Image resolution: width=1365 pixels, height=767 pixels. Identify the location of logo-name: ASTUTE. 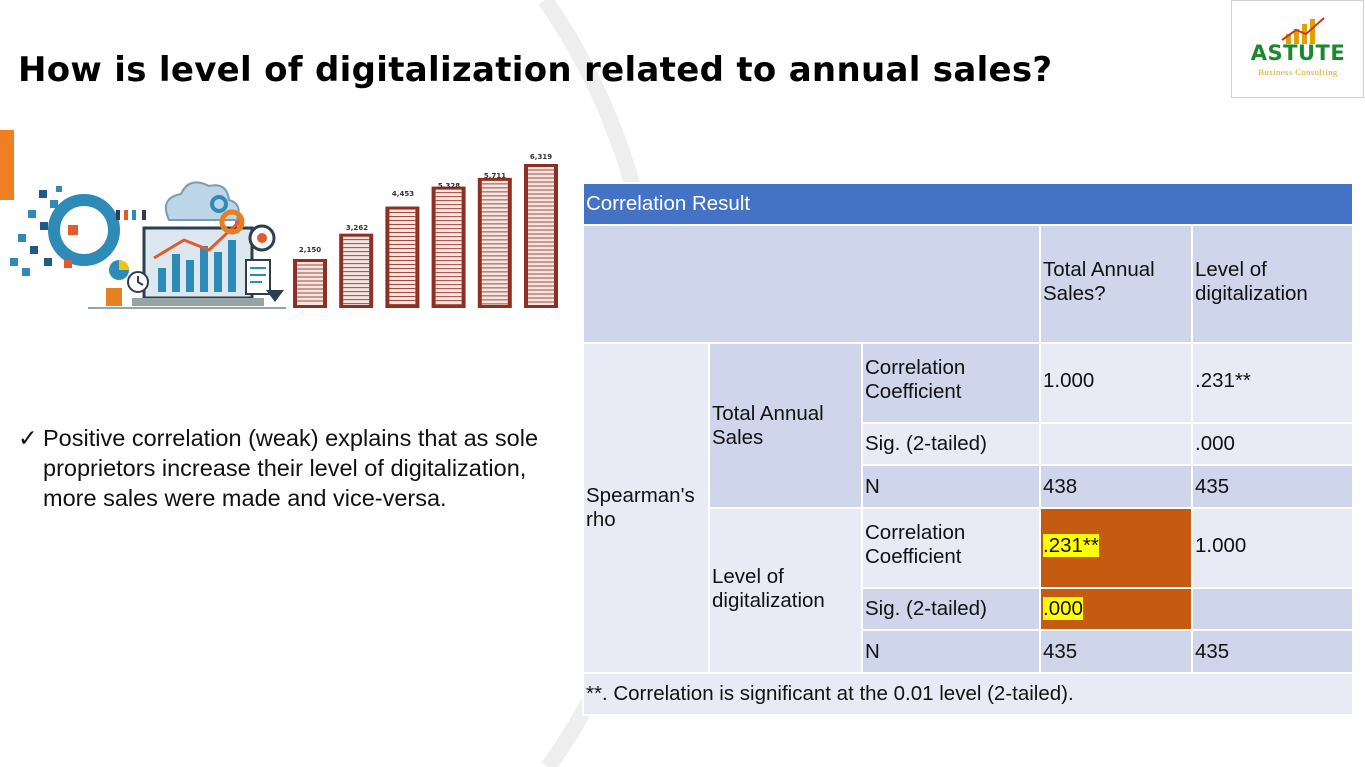
(1298, 53).